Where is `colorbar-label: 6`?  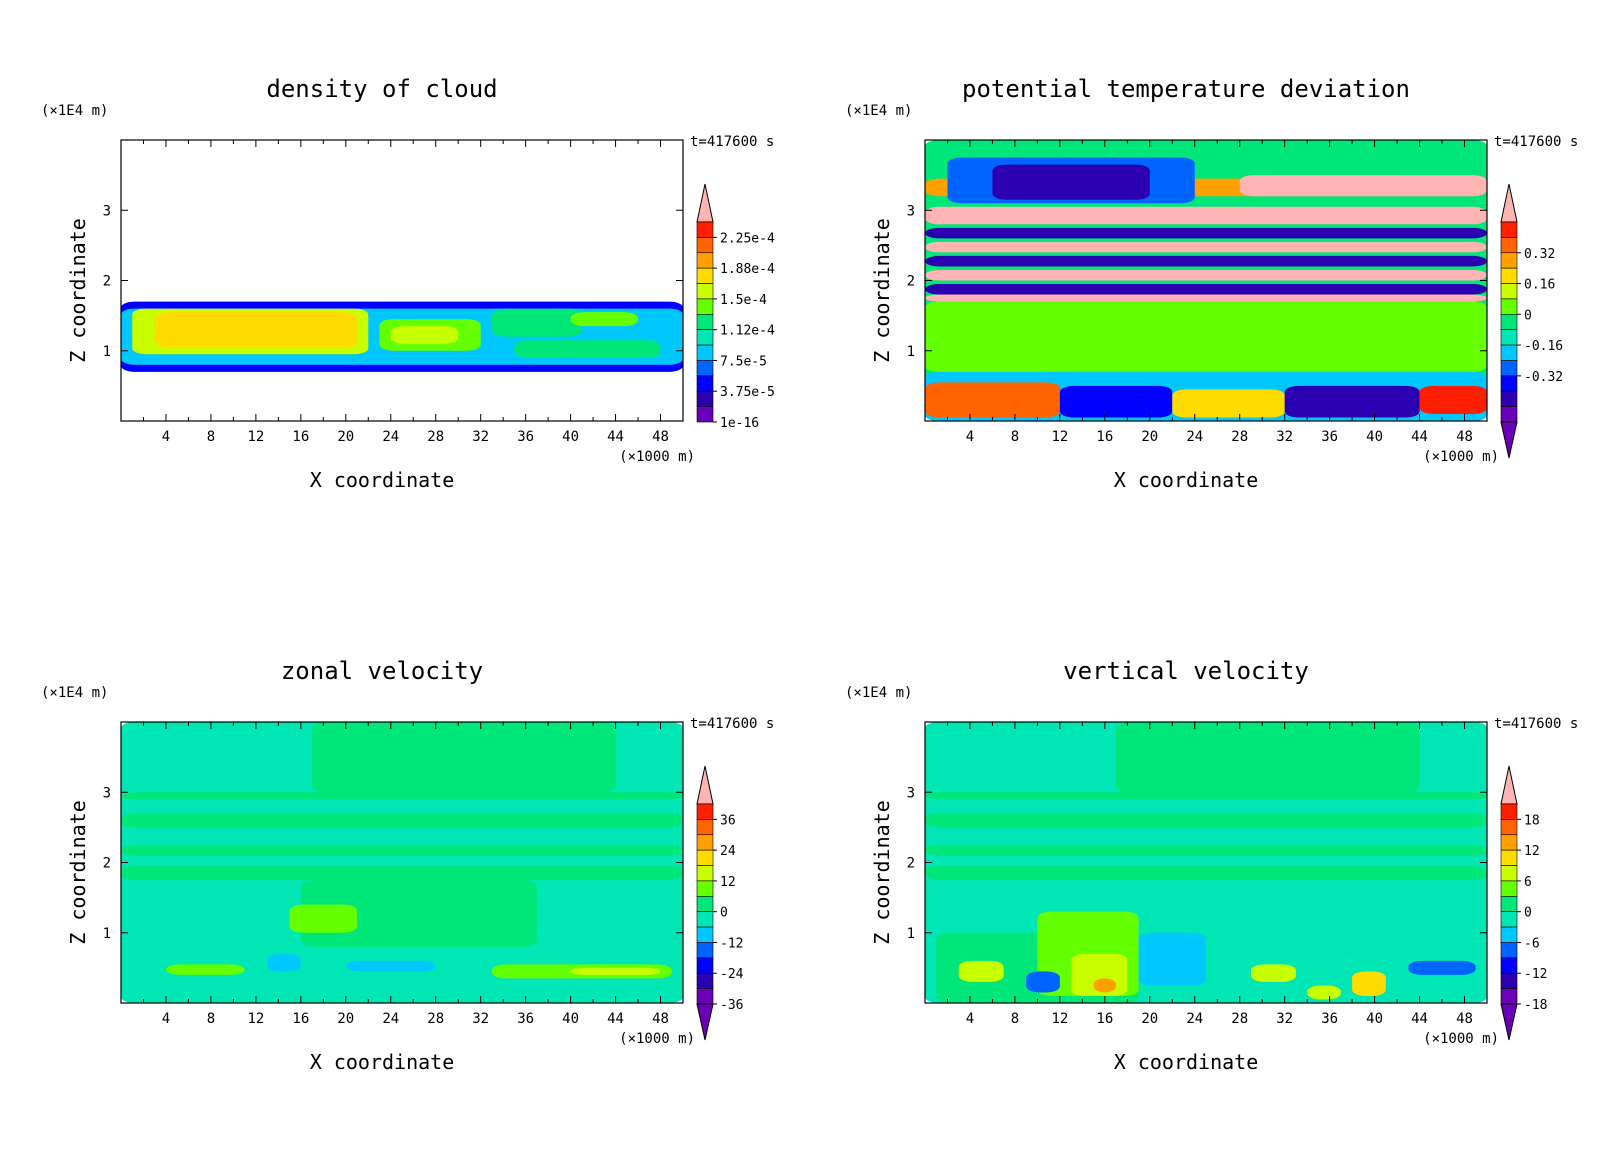 colorbar-label: 6 is located at coordinates (1528, 882).